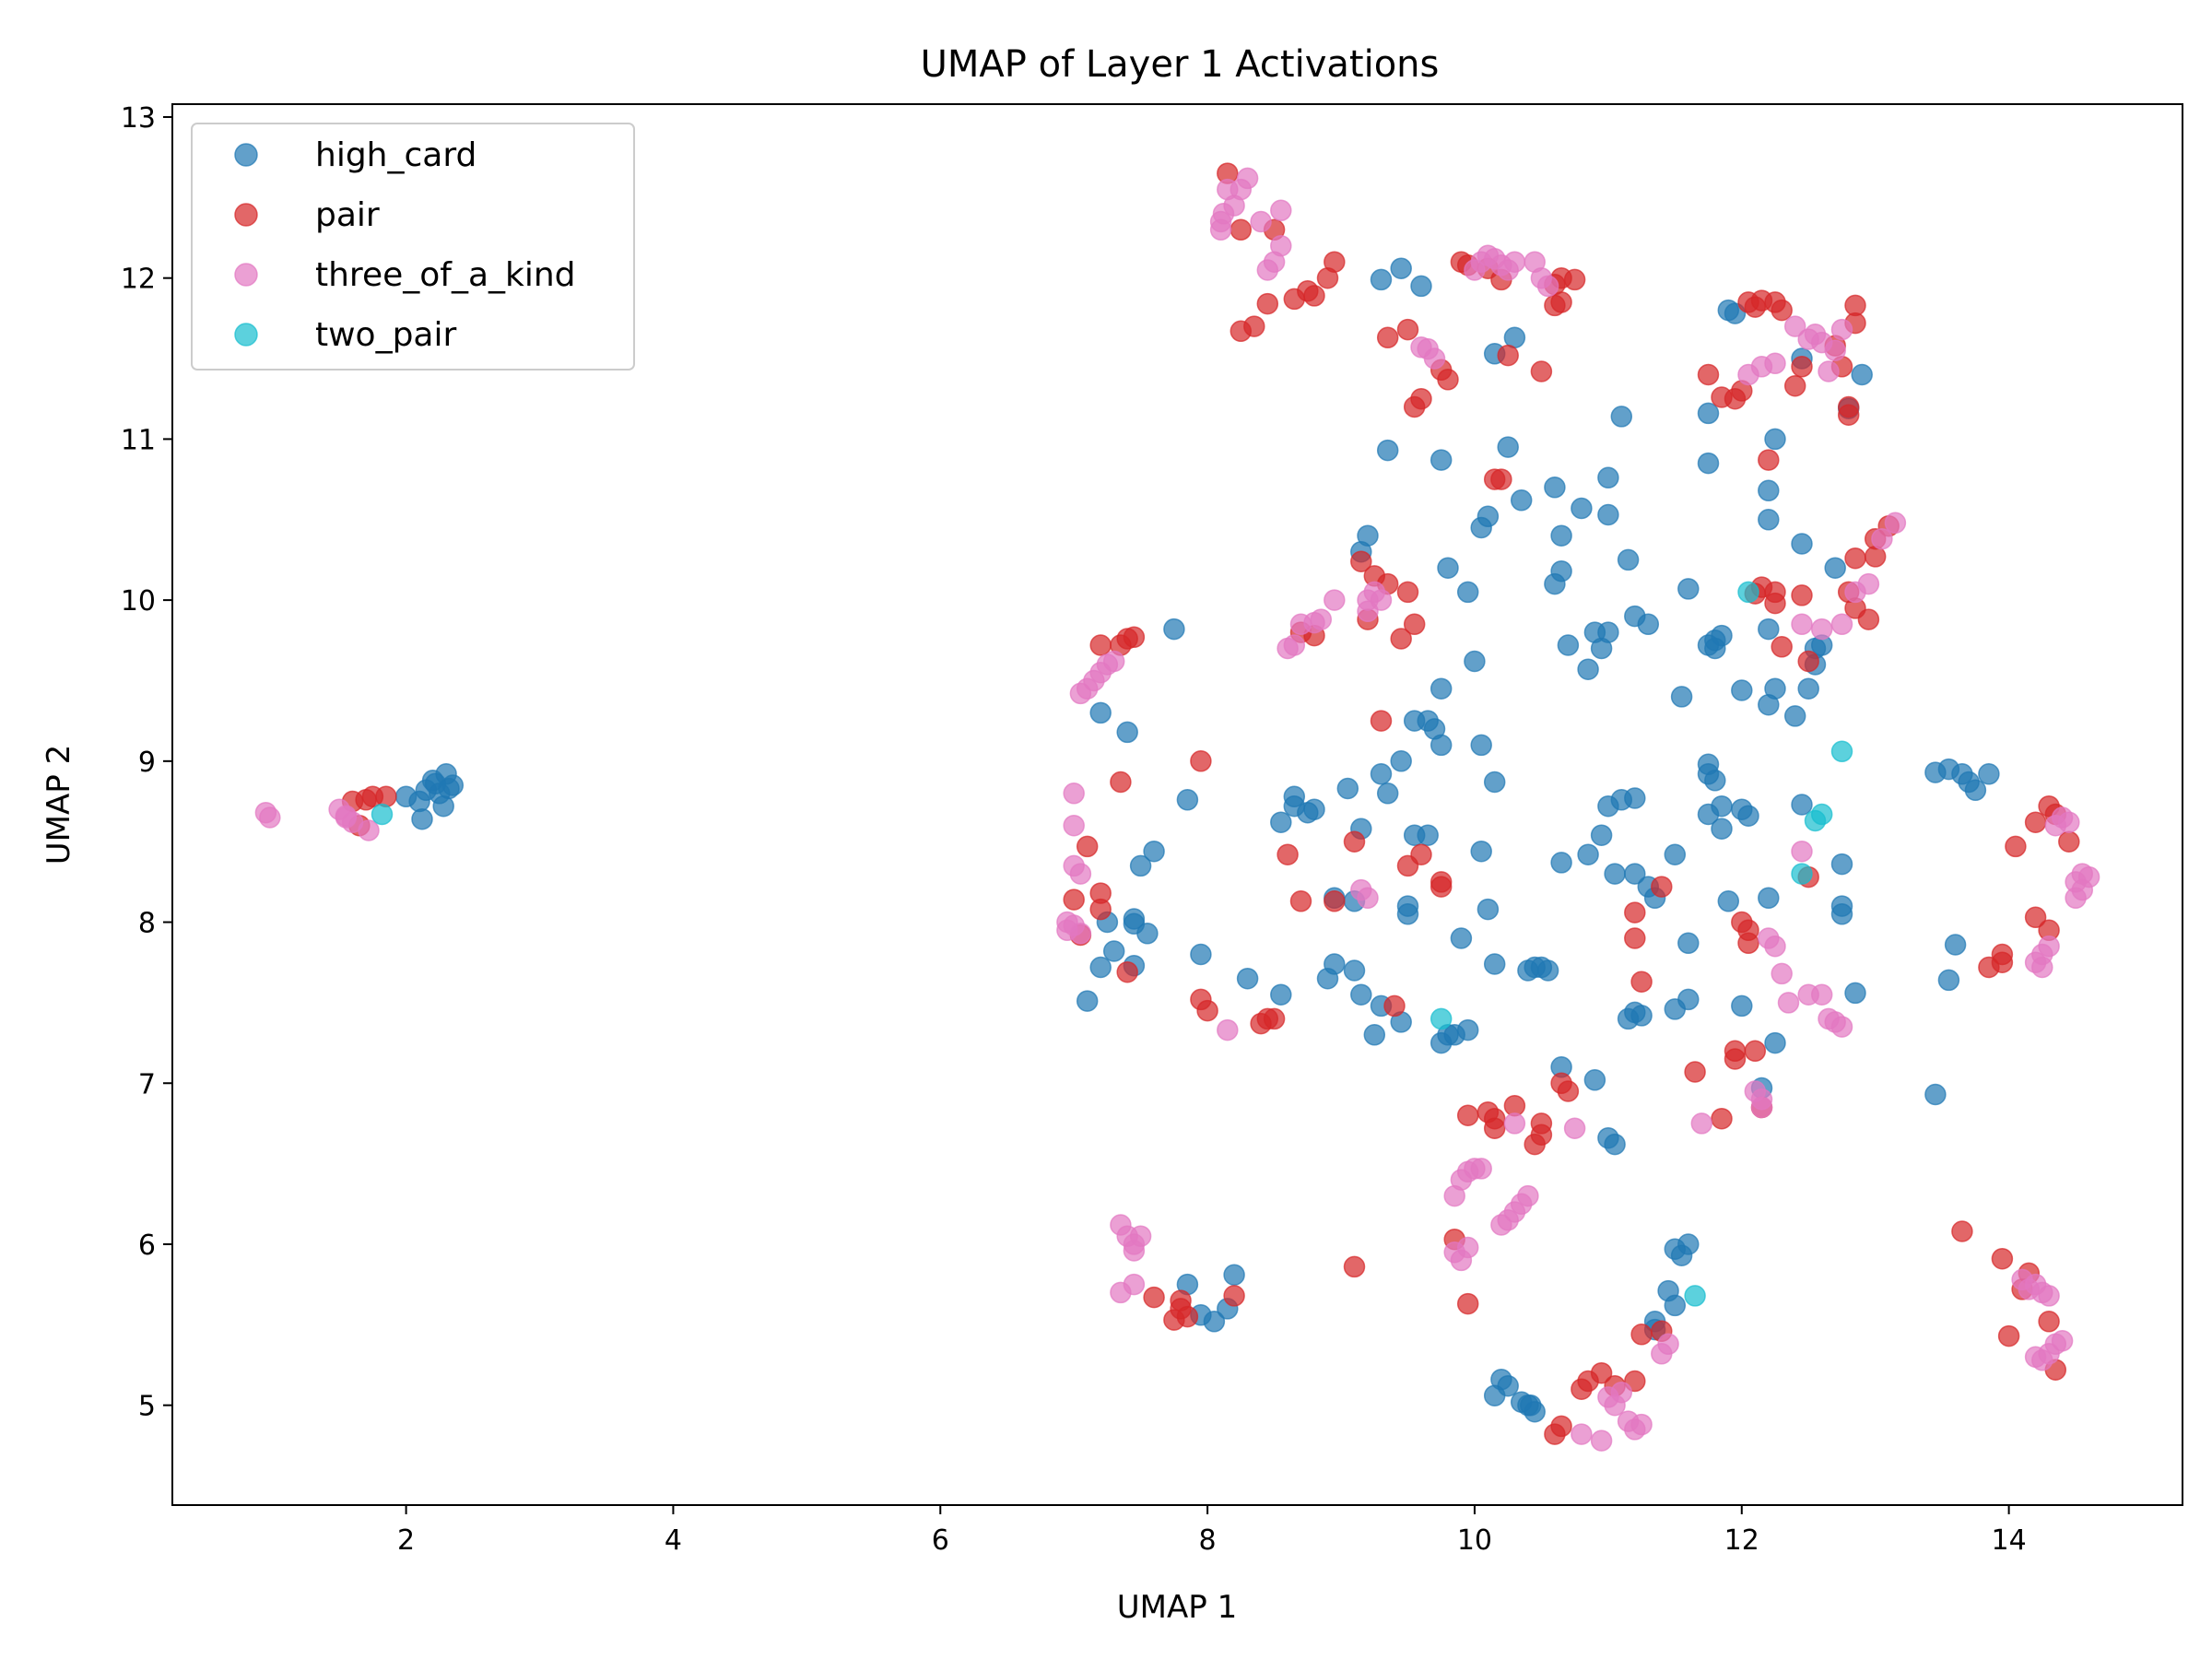 The image size is (2212, 1659). I want to click on x-tick-label: 6, so click(940, 1540).